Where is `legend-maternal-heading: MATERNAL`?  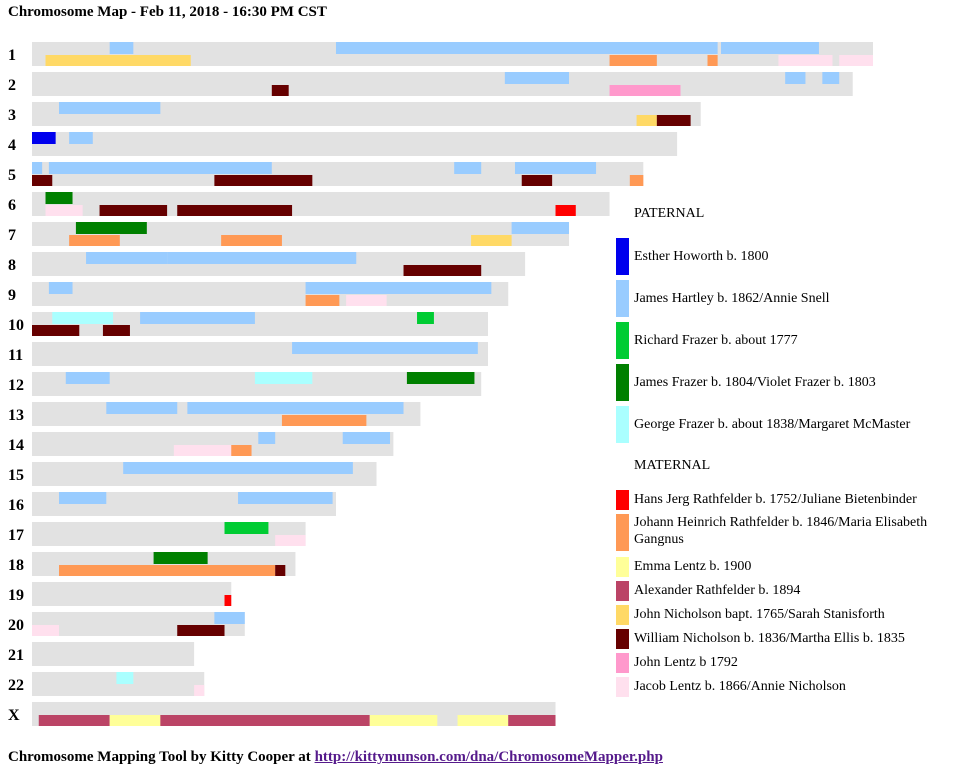
legend-maternal-heading: MATERNAL is located at coordinates (672, 465).